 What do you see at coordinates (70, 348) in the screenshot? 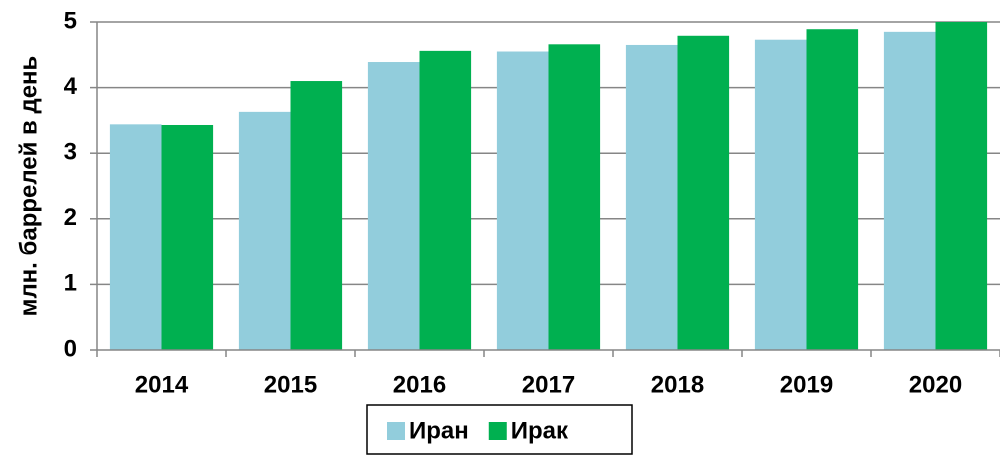
I see `y-tick-label: 0` at bounding box center [70, 348].